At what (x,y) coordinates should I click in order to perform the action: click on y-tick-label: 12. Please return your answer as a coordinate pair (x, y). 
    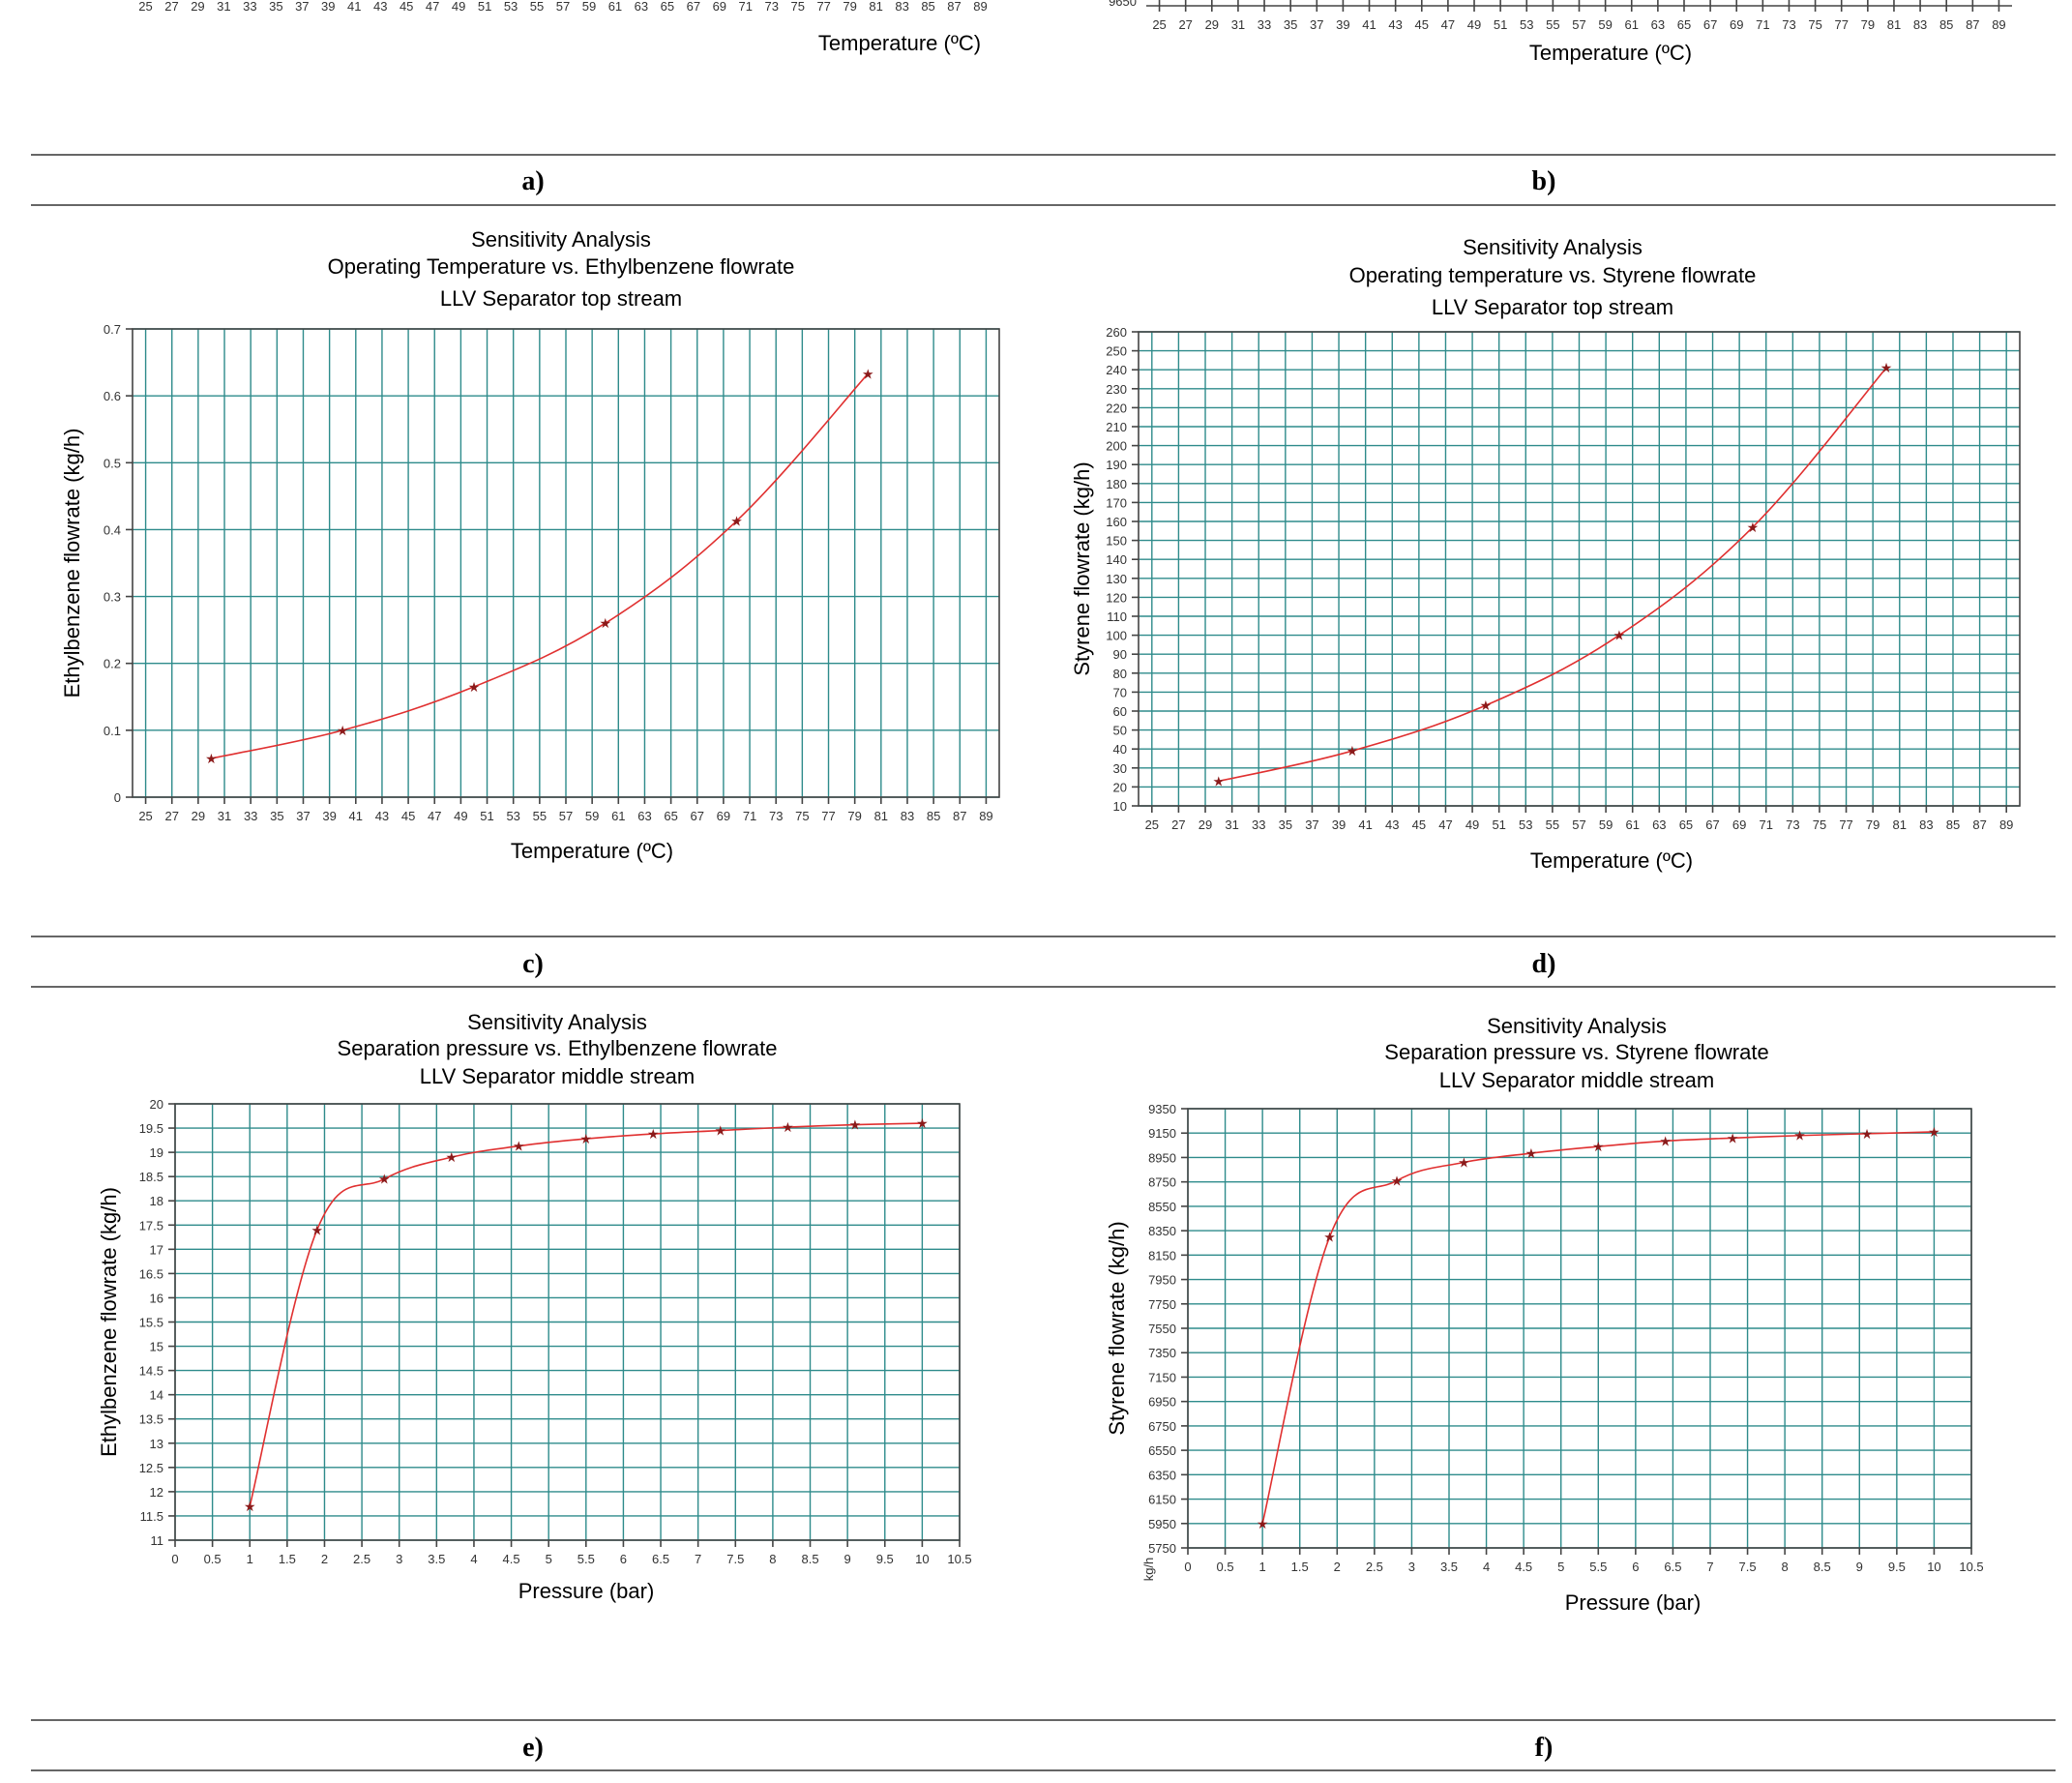
    Looking at the image, I should click on (156, 1493).